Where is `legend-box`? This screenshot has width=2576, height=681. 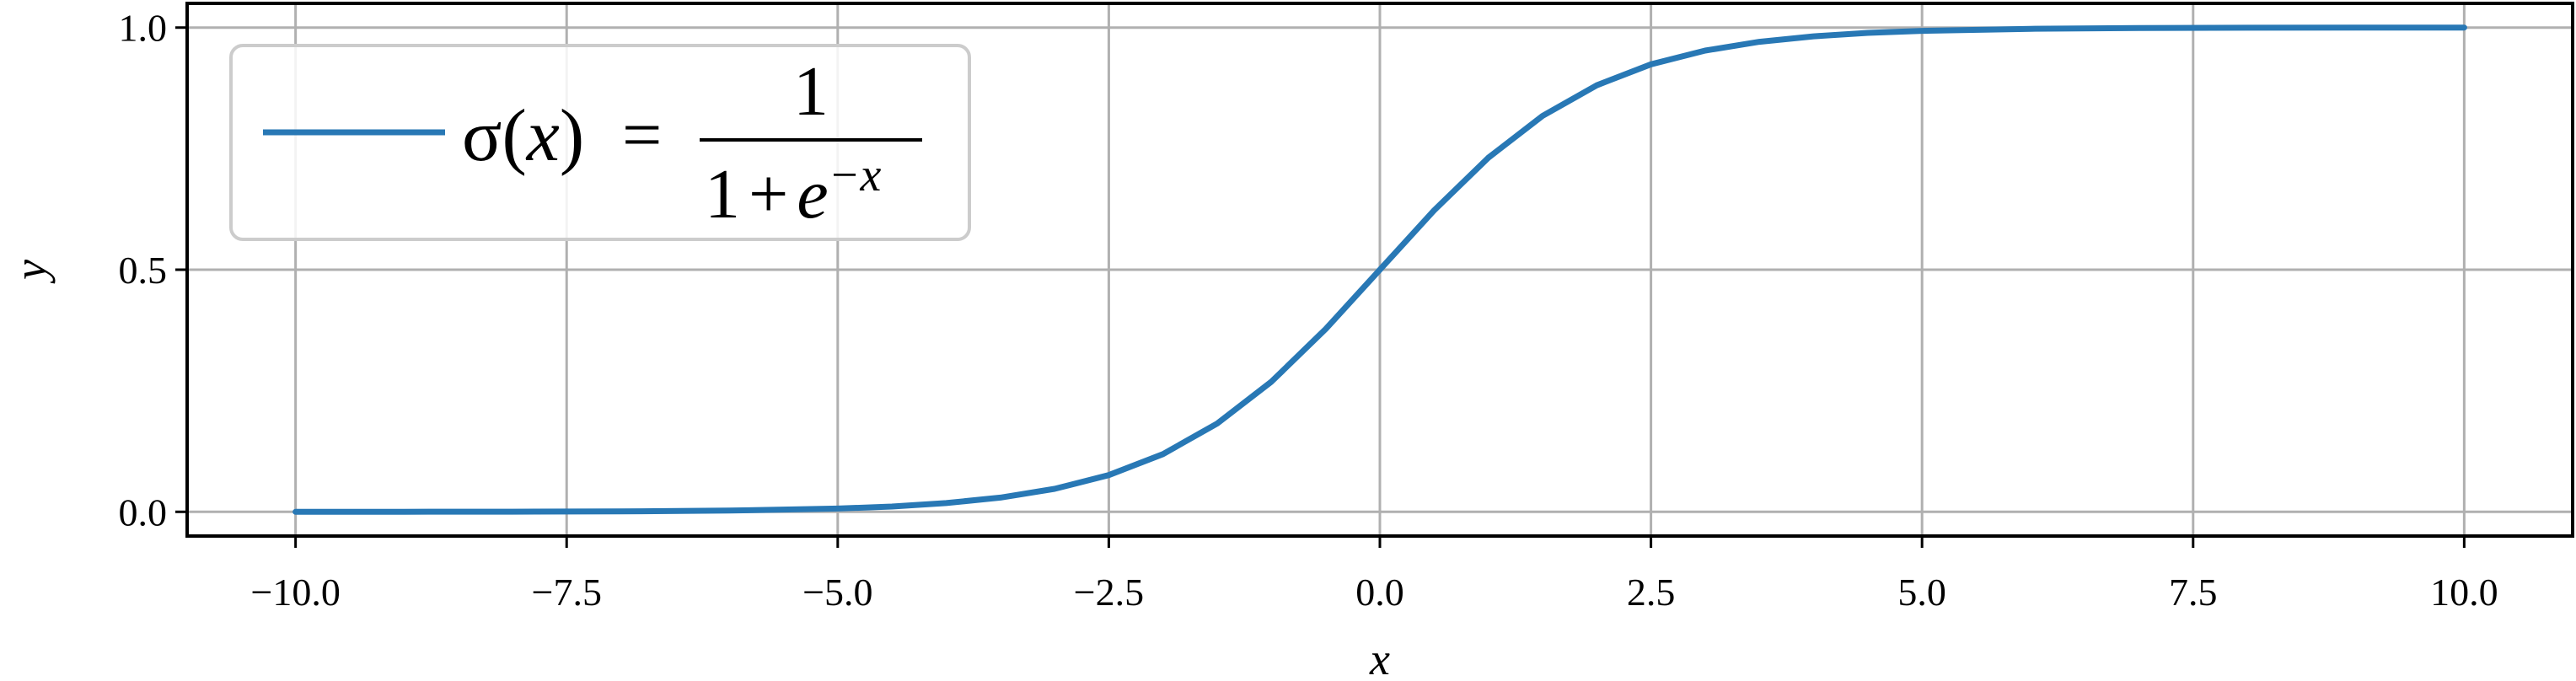
legend-box is located at coordinates (600, 142).